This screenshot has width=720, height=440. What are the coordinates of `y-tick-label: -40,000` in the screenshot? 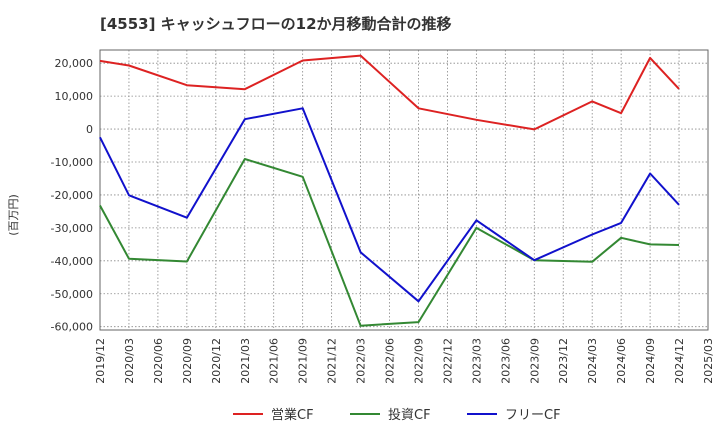 It's located at (72, 261).